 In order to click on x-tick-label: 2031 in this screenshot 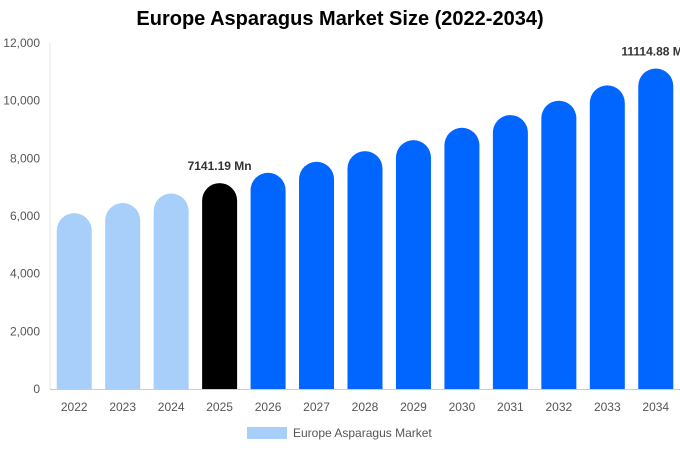, I will do `click(510, 407)`.